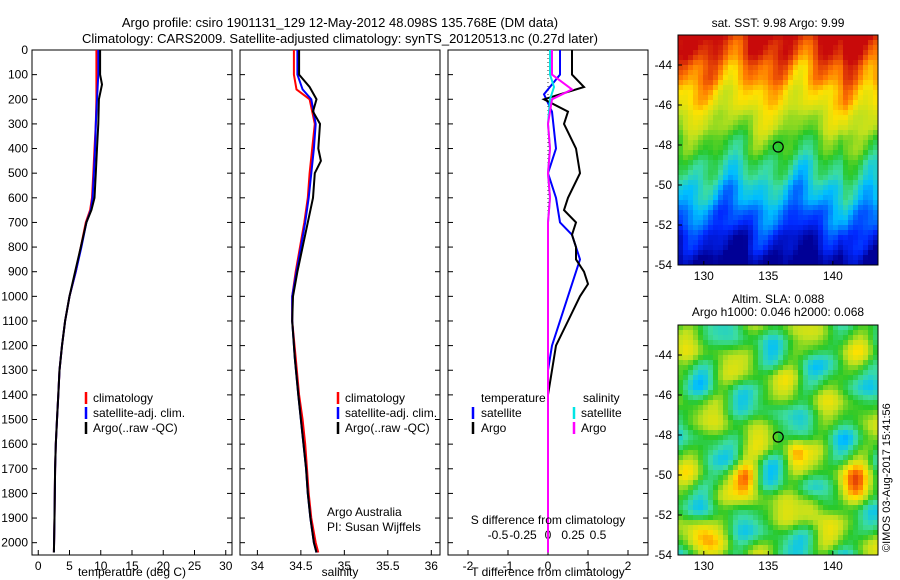 The width and height of the screenshot is (900, 580). What do you see at coordinates (18, 75) in the screenshot?
I see `y-tick-label: 100` at bounding box center [18, 75].